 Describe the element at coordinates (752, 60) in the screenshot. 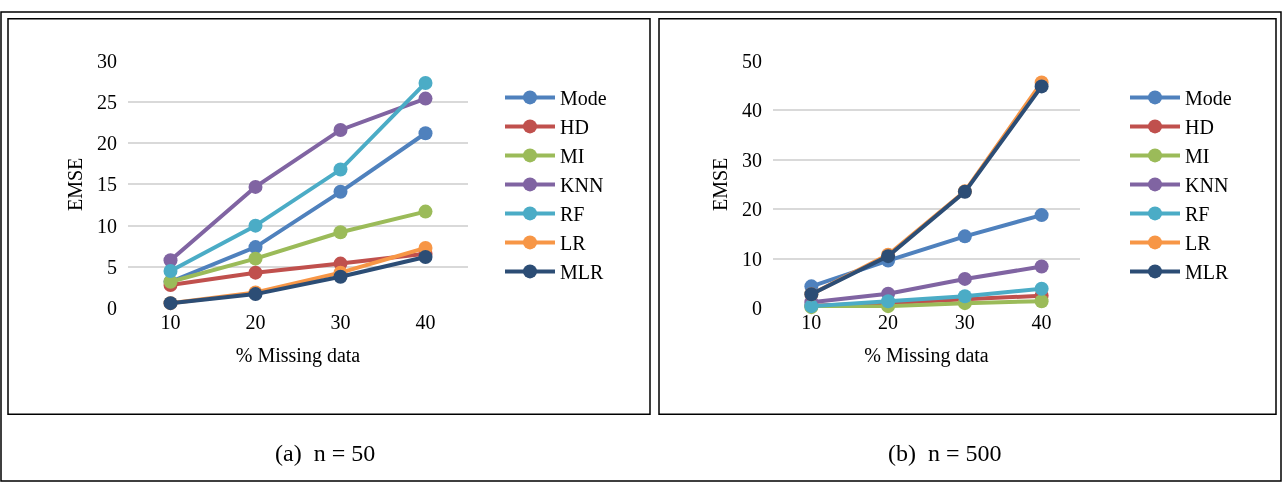

I see `y-tick-label: 50` at that location.